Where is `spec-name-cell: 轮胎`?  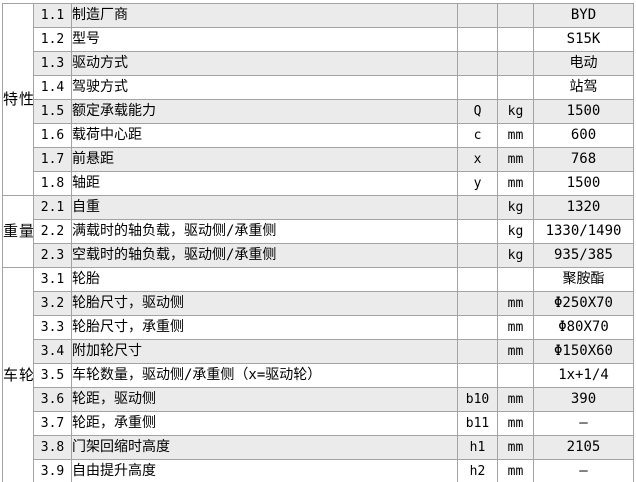
spec-name-cell: 轮胎 is located at coordinates (264, 279).